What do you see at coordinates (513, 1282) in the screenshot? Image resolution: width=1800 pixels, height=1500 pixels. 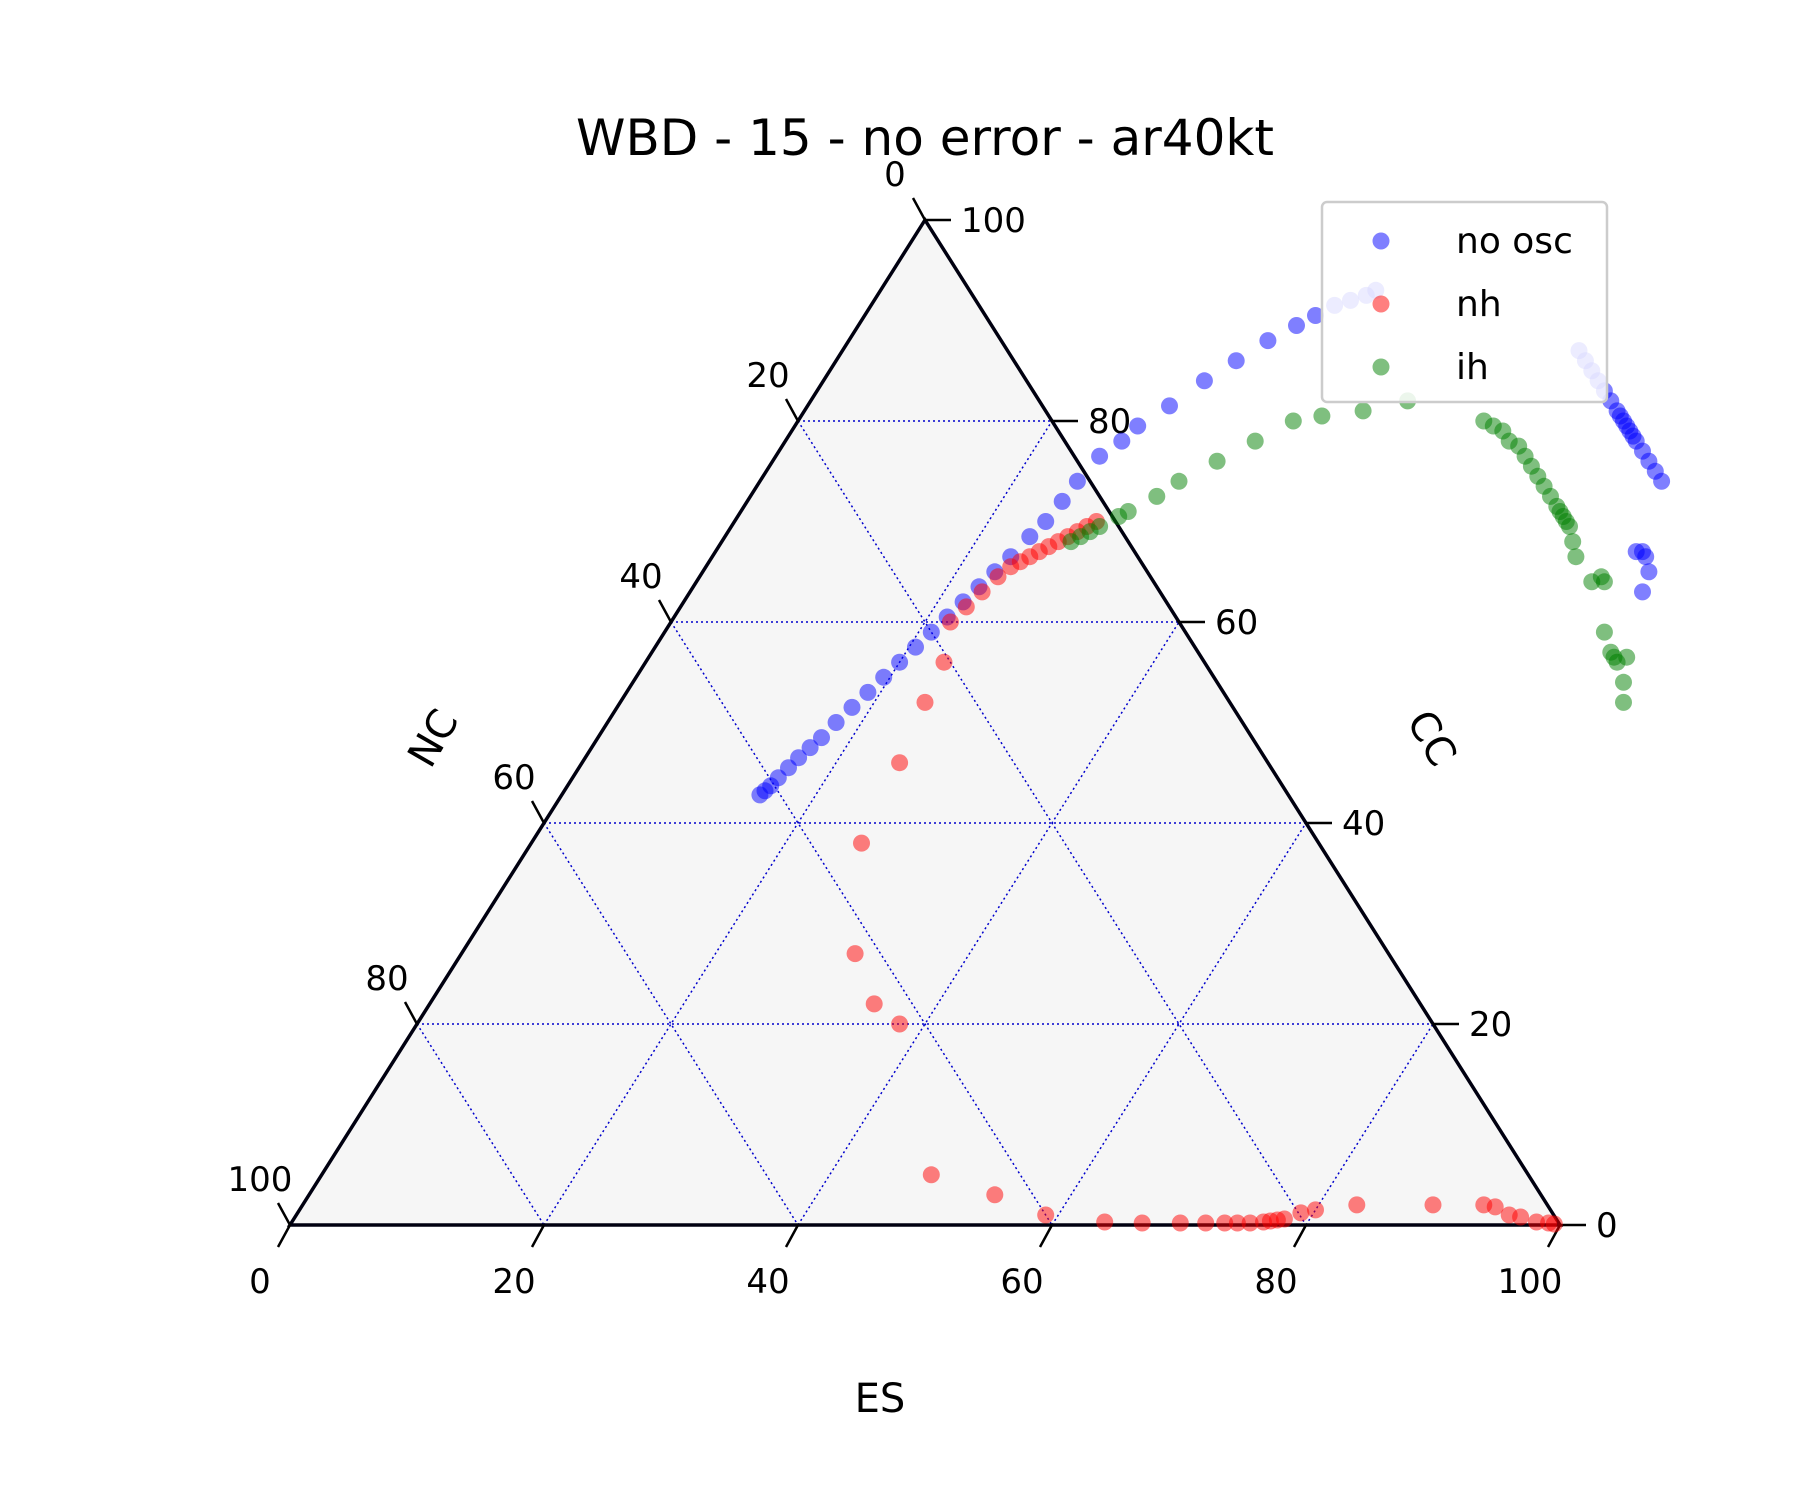 I see `tick-label-es: 20` at bounding box center [513, 1282].